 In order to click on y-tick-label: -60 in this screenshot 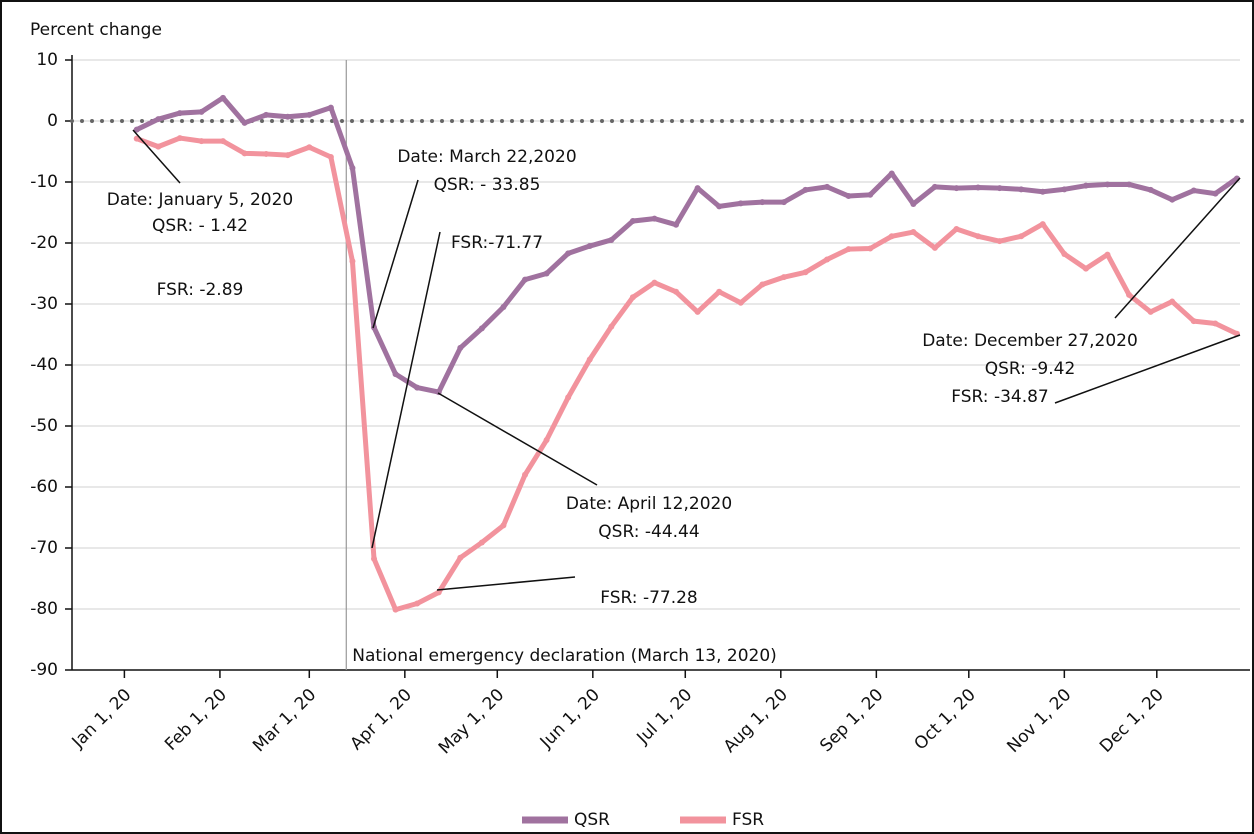, I will do `click(44, 487)`.